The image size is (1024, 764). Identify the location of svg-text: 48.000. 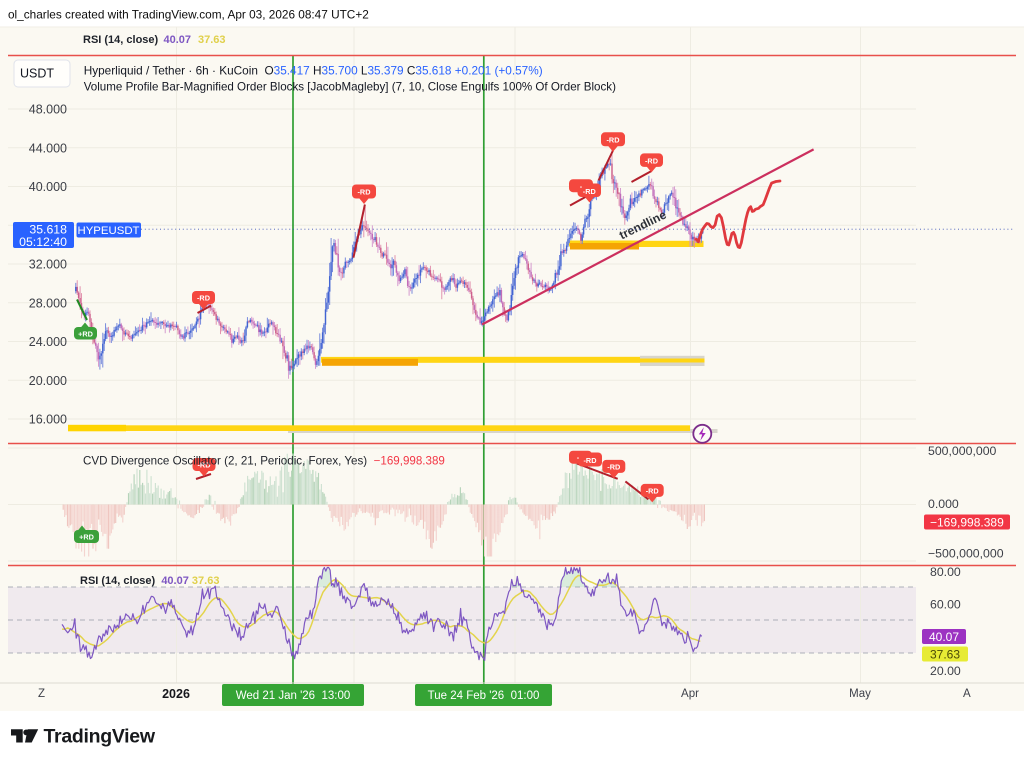
(48, 110).